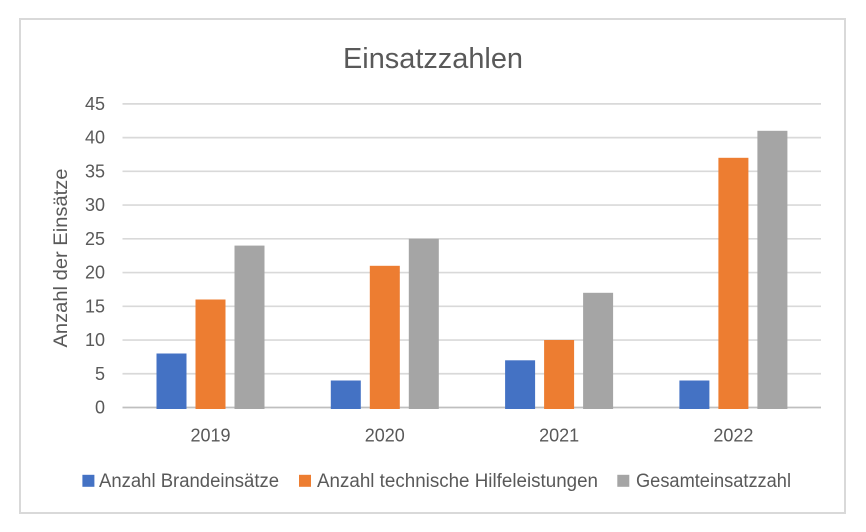  I want to click on svg-text: 35, so click(95, 171).